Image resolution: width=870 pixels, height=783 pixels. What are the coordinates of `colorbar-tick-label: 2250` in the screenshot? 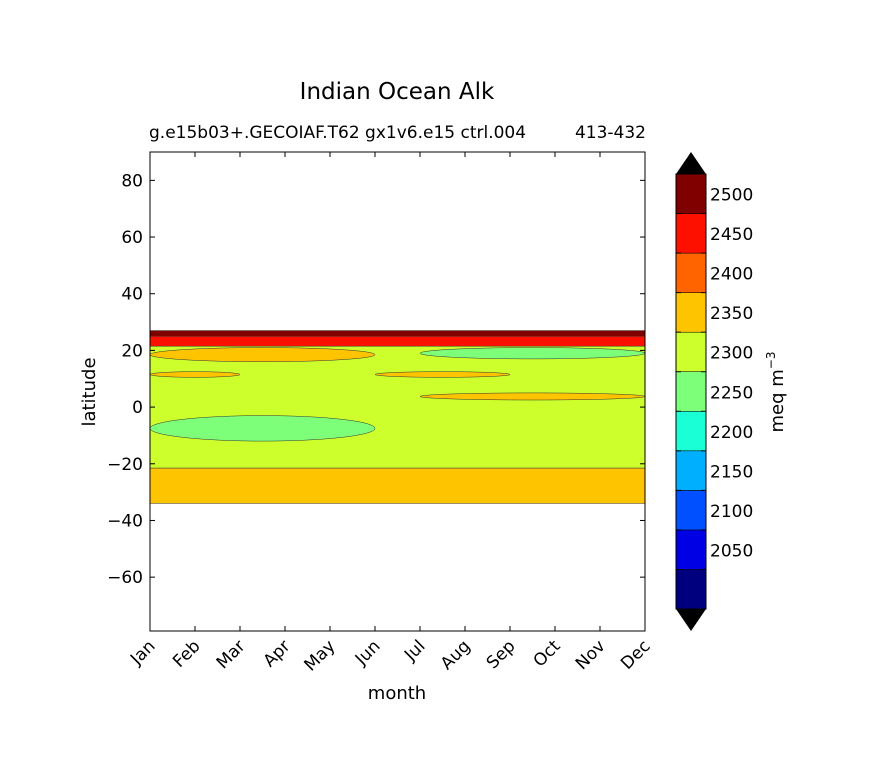 It's located at (731, 393).